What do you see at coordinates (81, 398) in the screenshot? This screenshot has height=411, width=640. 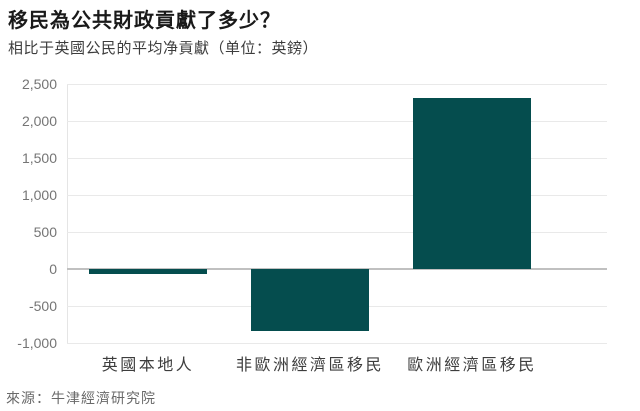 I see `chart-source: 來源：牛津經濟研究院` at bounding box center [81, 398].